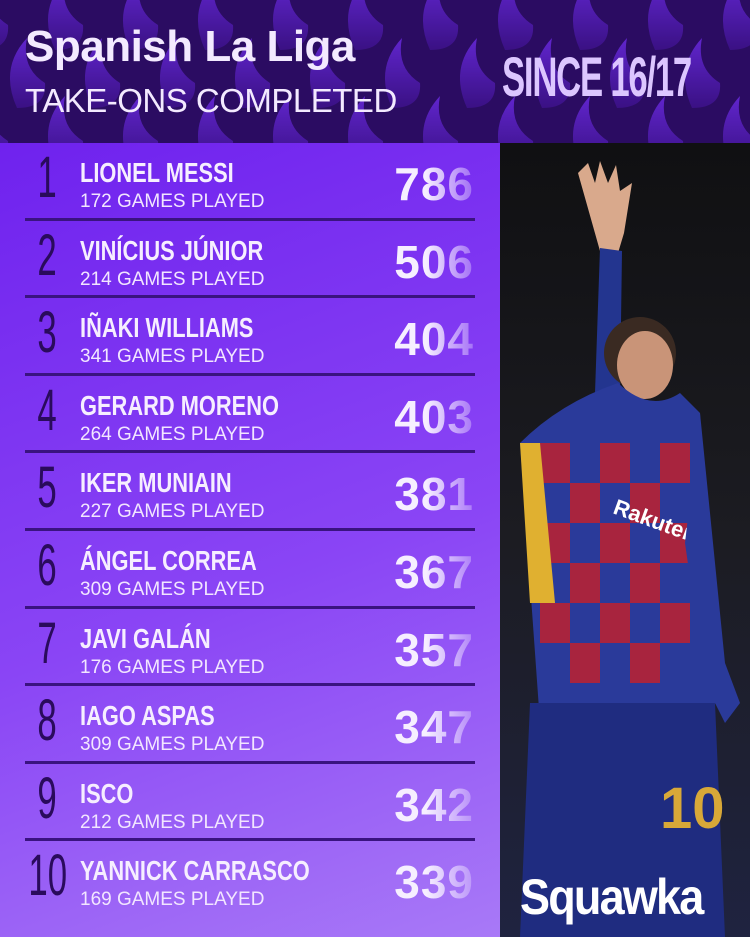  I want to click on take-ons-value: 347, so click(434, 727).